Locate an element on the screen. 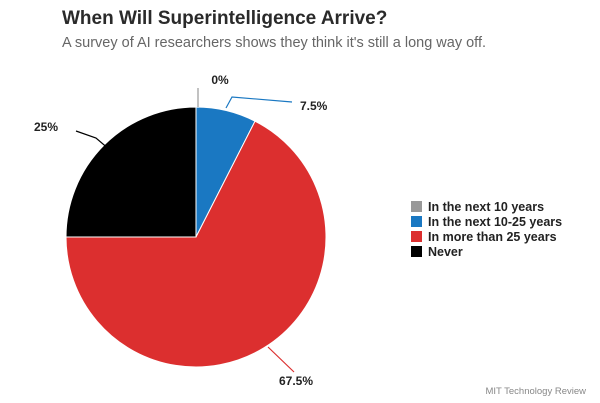 The width and height of the screenshot is (600, 403). data-label: 25% is located at coordinates (46, 127).